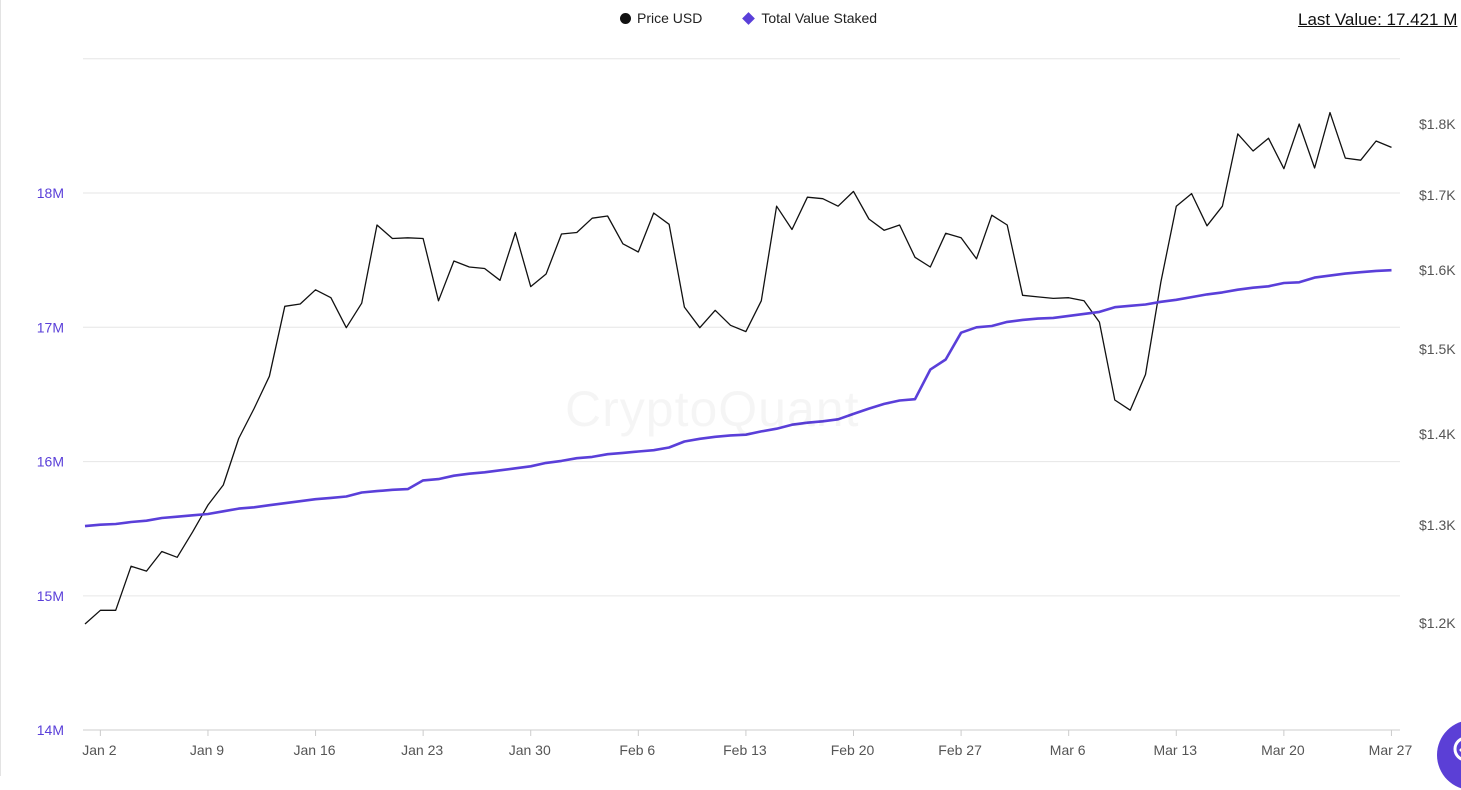 The width and height of the screenshot is (1461, 790). I want to click on right-tick-label: $1.6K, so click(1437, 270).